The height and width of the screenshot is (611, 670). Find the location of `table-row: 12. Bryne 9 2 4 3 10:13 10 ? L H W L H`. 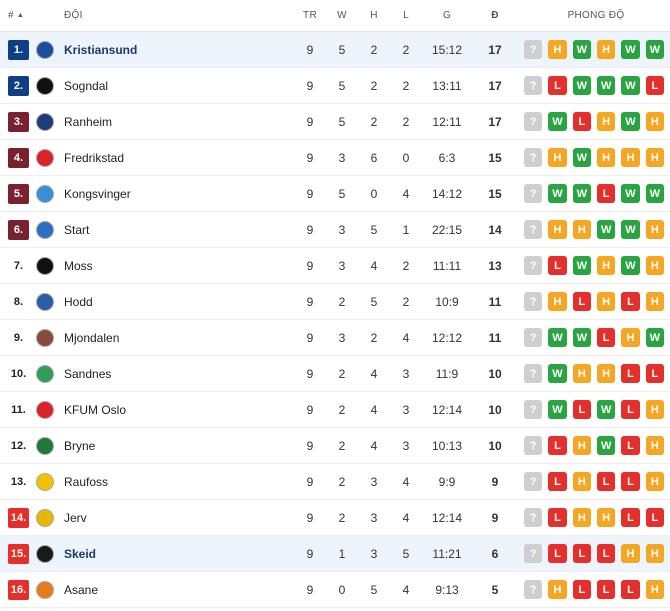

table-row: 12. Bryne 9 2 4 3 10:13 10 ? L H W L H is located at coordinates (335, 446).